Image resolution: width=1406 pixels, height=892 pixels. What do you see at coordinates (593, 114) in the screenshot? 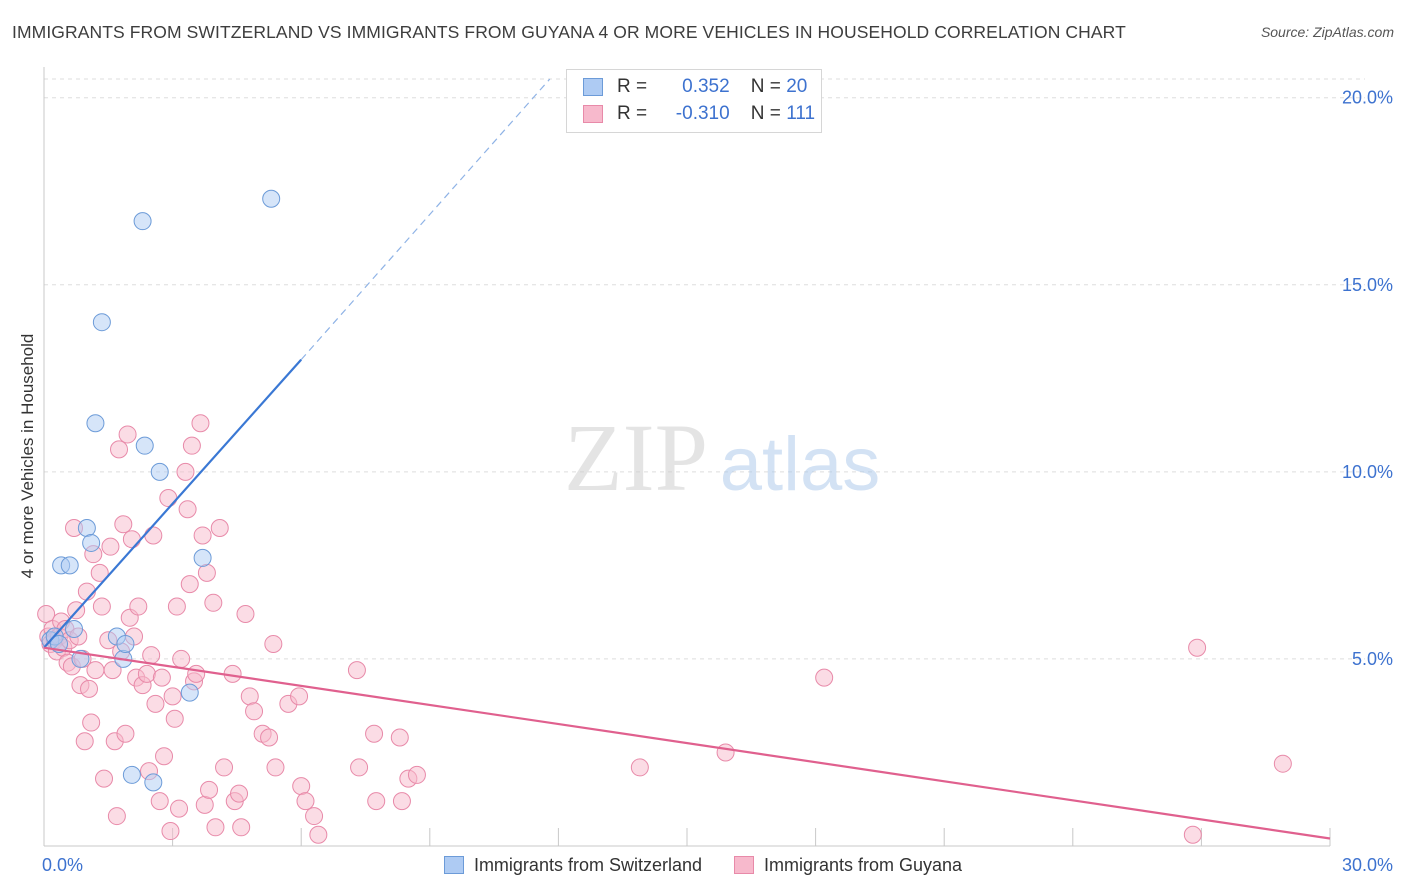
I see `guyana-swatch` at bounding box center [593, 114].